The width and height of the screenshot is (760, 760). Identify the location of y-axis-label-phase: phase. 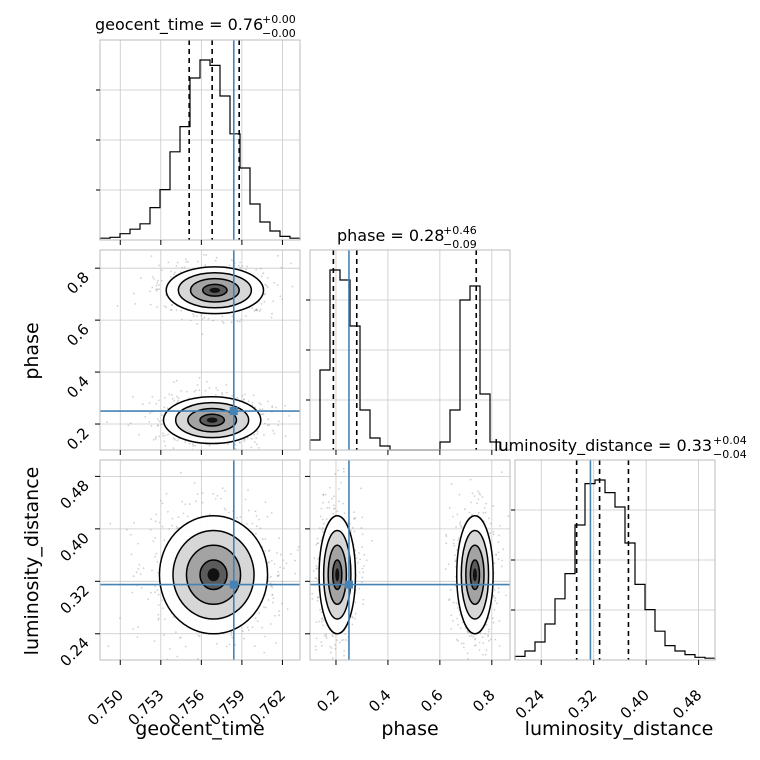
(32, 350).